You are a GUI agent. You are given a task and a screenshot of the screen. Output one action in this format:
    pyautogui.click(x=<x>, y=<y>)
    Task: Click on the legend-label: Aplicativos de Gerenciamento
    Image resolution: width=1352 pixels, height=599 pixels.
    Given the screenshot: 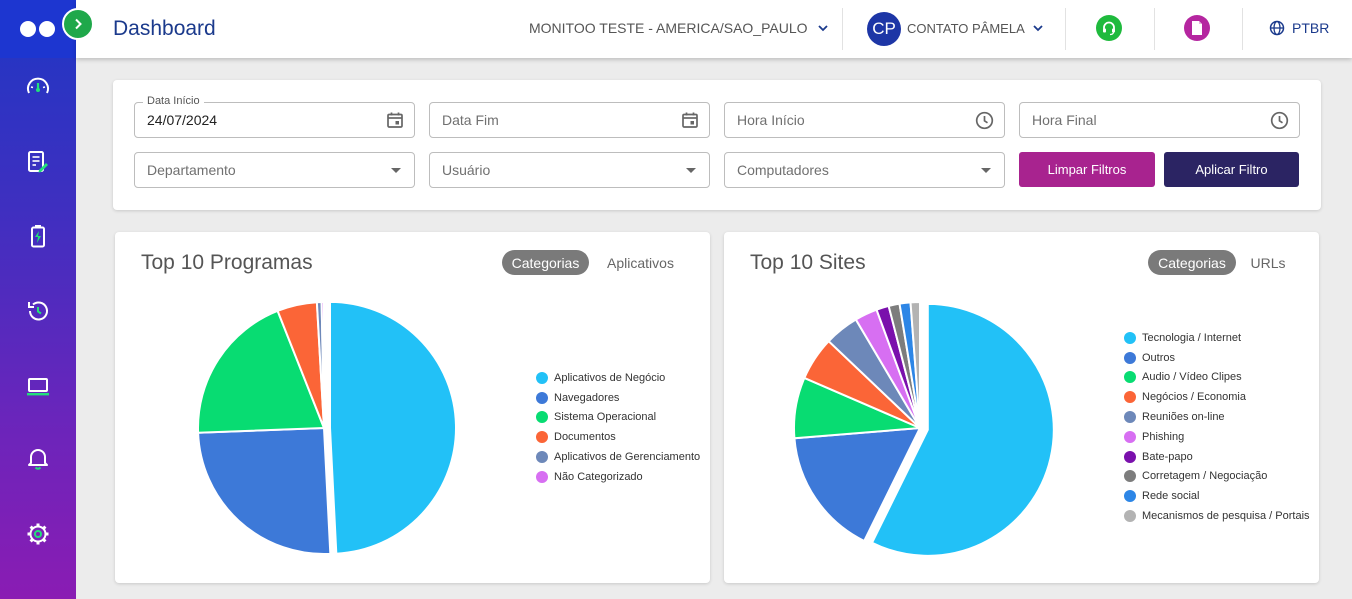 What is the action you would take?
    pyautogui.click(x=627, y=457)
    